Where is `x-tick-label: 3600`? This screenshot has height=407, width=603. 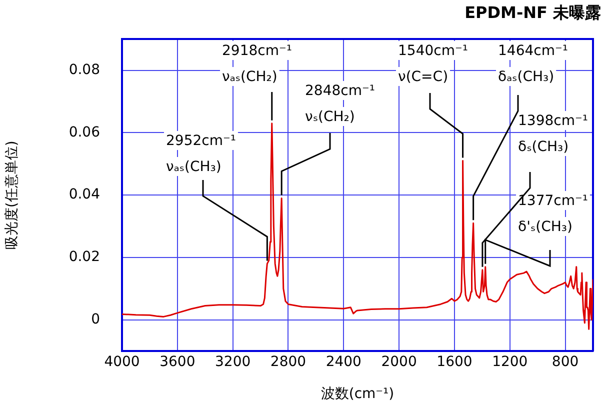
x-tick-label: 3600 is located at coordinates (178, 362).